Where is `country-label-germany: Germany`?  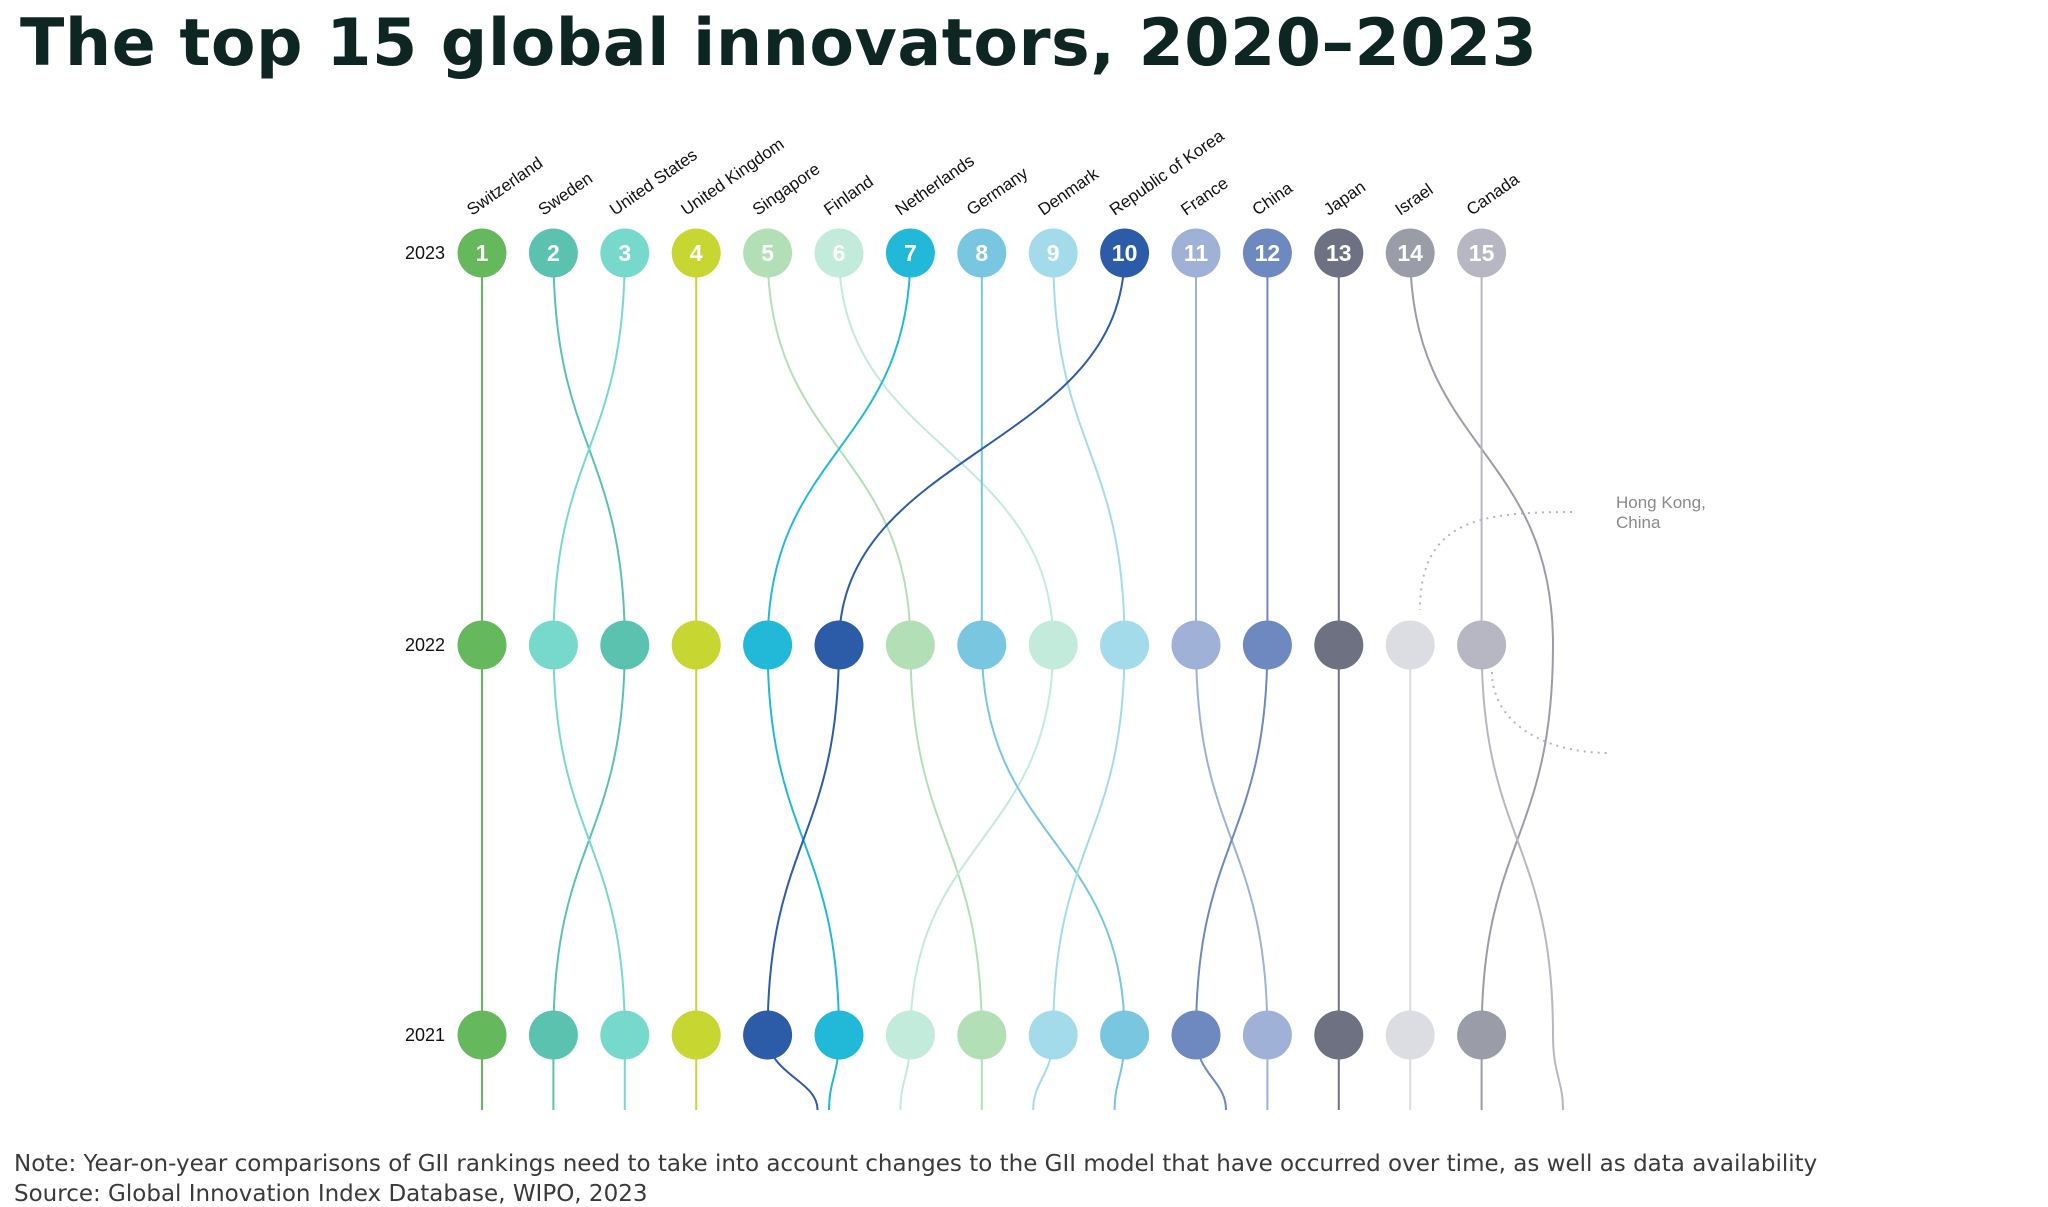
country-label-germany: Germany is located at coordinates (997, 191).